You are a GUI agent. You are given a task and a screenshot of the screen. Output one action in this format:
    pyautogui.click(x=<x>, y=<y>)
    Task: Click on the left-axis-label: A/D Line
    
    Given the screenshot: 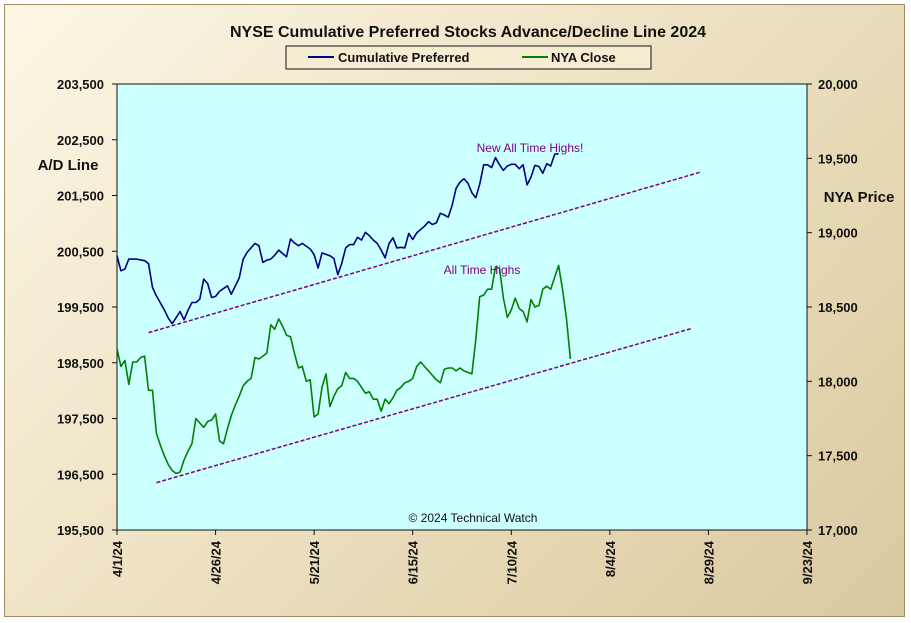 What is the action you would take?
    pyautogui.click(x=68, y=165)
    